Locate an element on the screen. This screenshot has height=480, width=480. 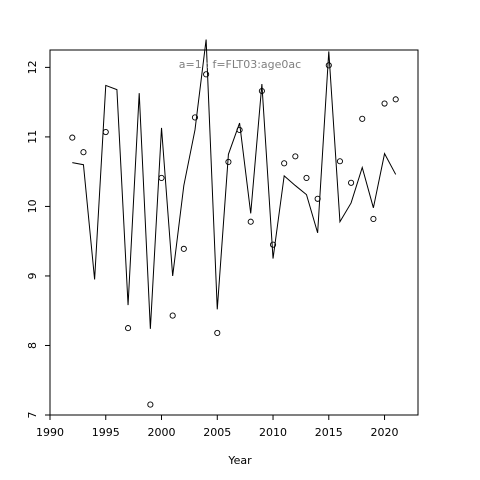
chart-title: a=1 : f=FLT03:age0ac is located at coordinates (240, 64).